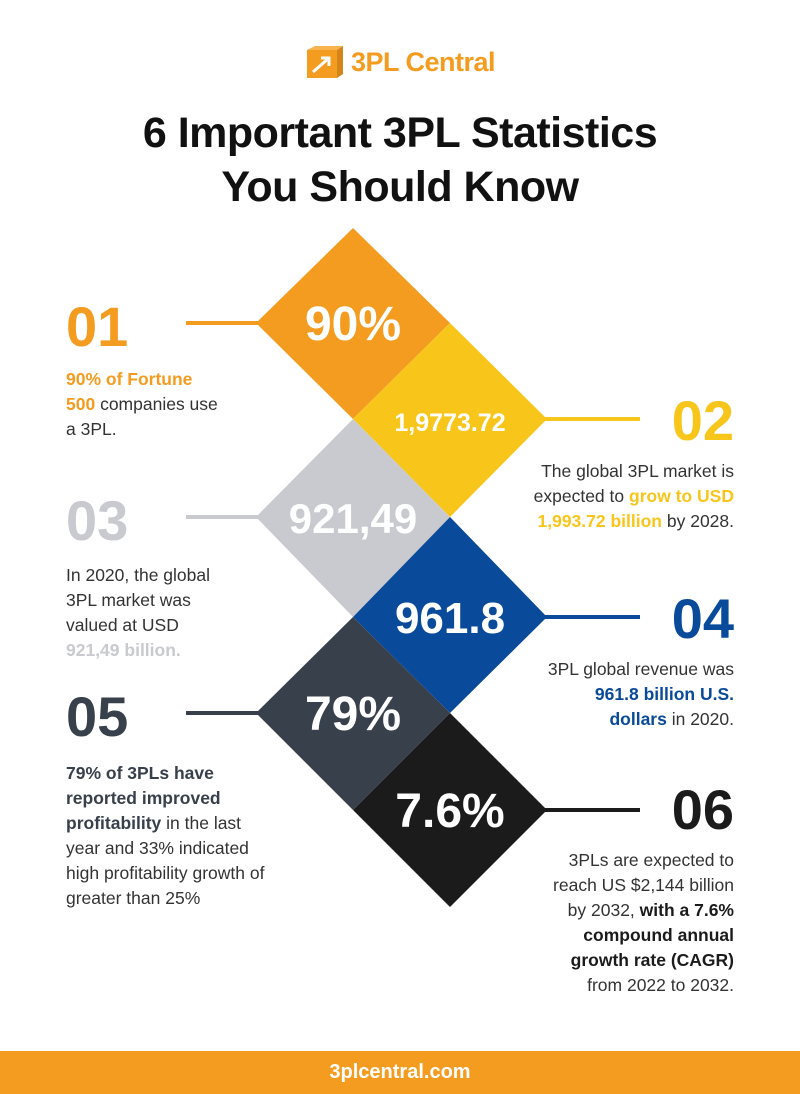  Describe the element at coordinates (450, 618) in the screenshot. I see `diamond-04-value: 961.8` at that location.